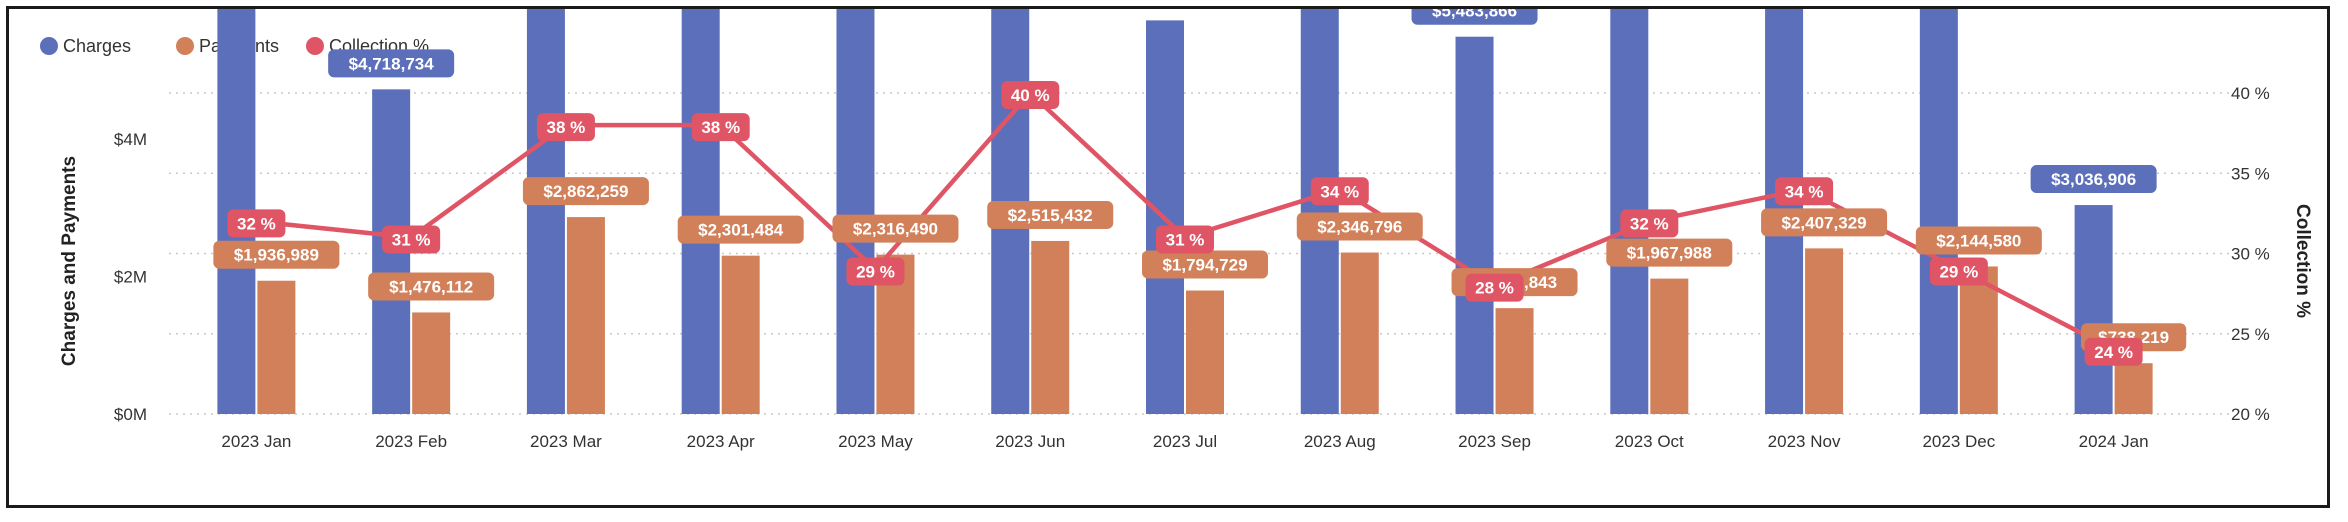 This screenshot has width=2348, height=522. I want to click on label-collection-2023-nov-text: 34 %, so click(1804, 191).